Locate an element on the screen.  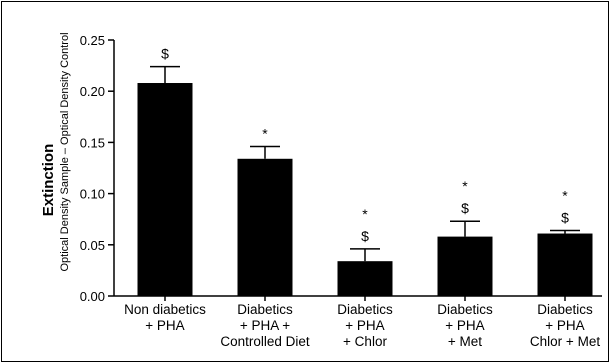
category-label: + PHA + is located at coordinates (265, 325).